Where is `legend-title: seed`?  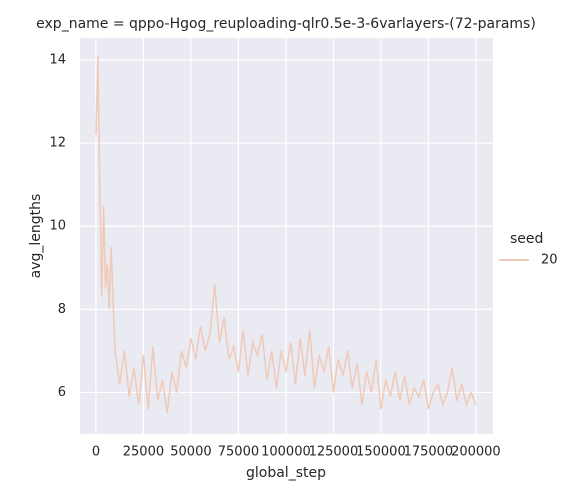
legend-title: seed is located at coordinates (526, 239).